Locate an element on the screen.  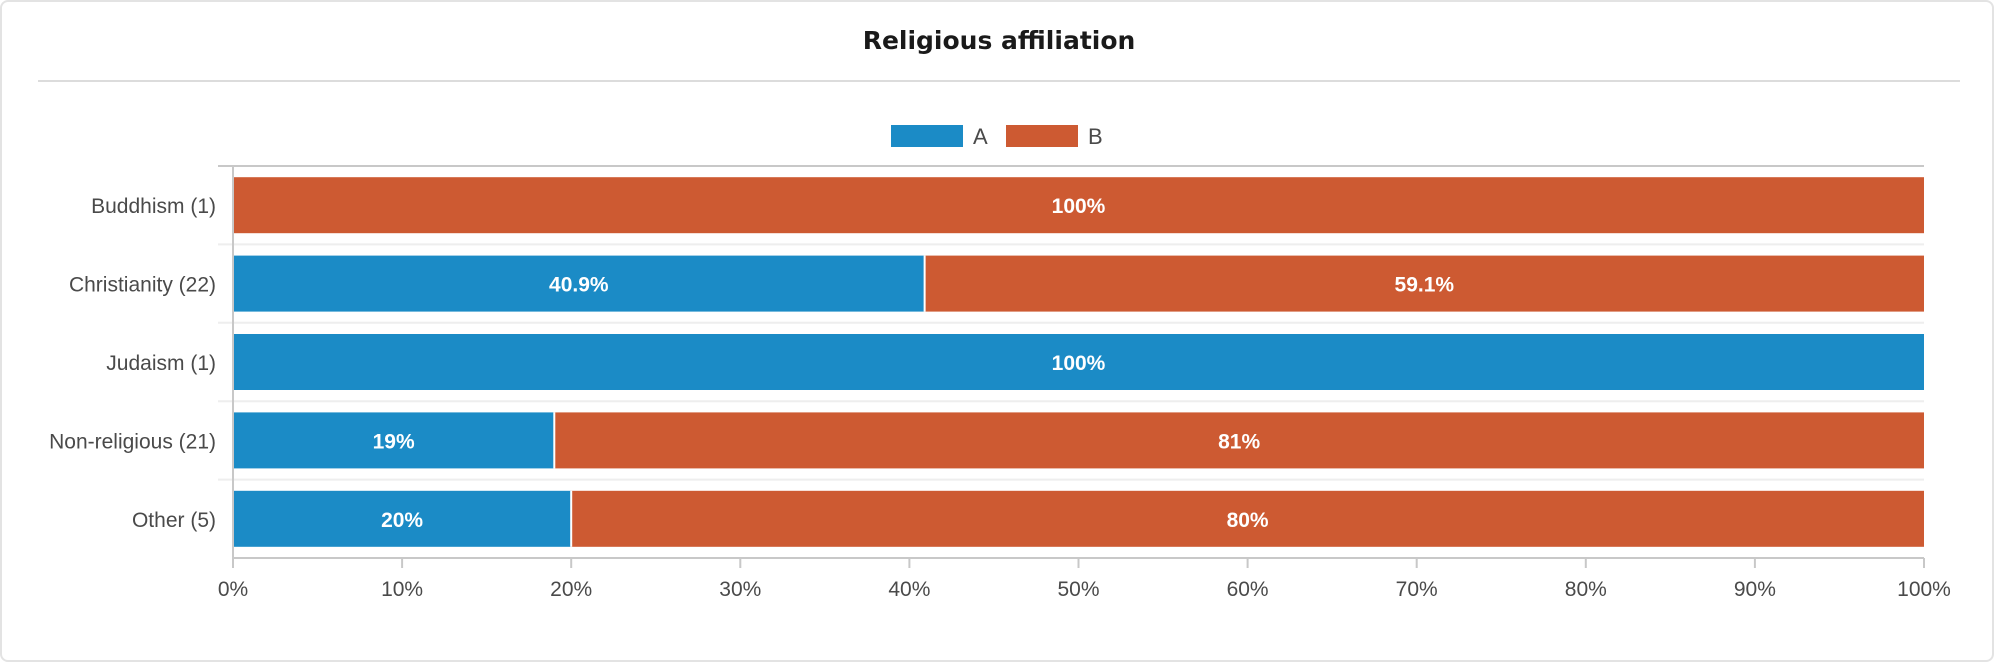
data-label: 19% is located at coordinates (394, 441).